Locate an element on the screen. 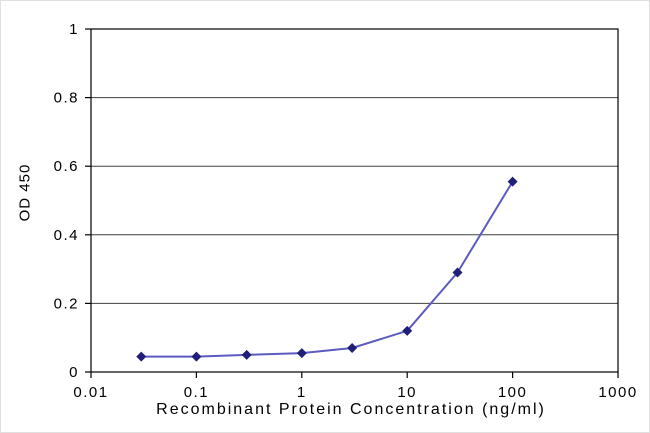  y-tick-label: 0.2 is located at coordinates (66, 303).